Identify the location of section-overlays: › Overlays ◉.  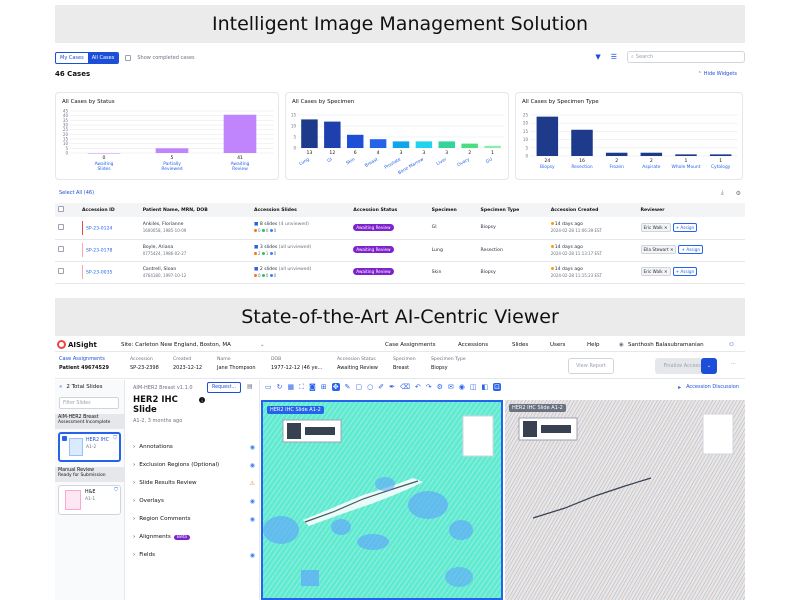
(194, 501).